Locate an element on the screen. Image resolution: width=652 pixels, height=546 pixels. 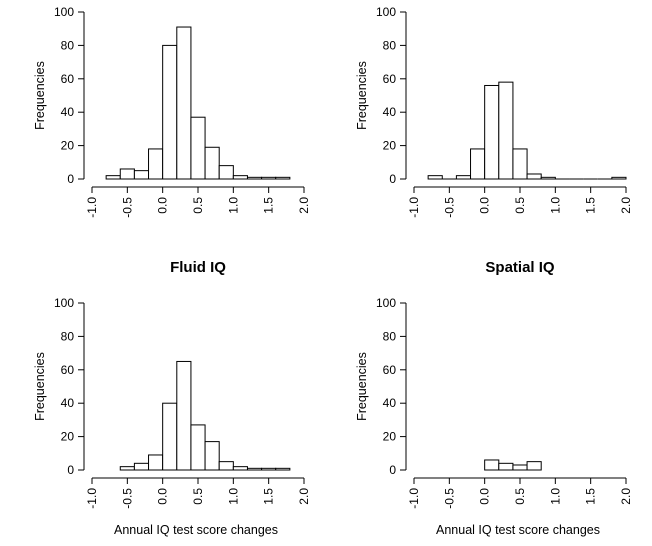
panel-title: Fluid IQ is located at coordinates (198, 267).